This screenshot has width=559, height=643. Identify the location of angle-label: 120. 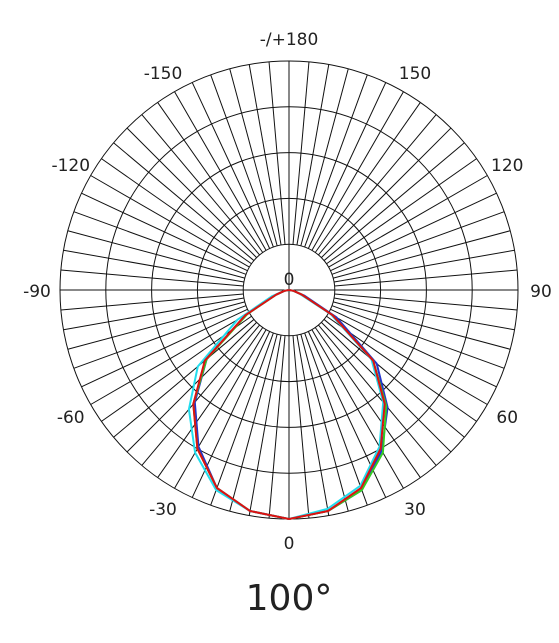
(507, 166).